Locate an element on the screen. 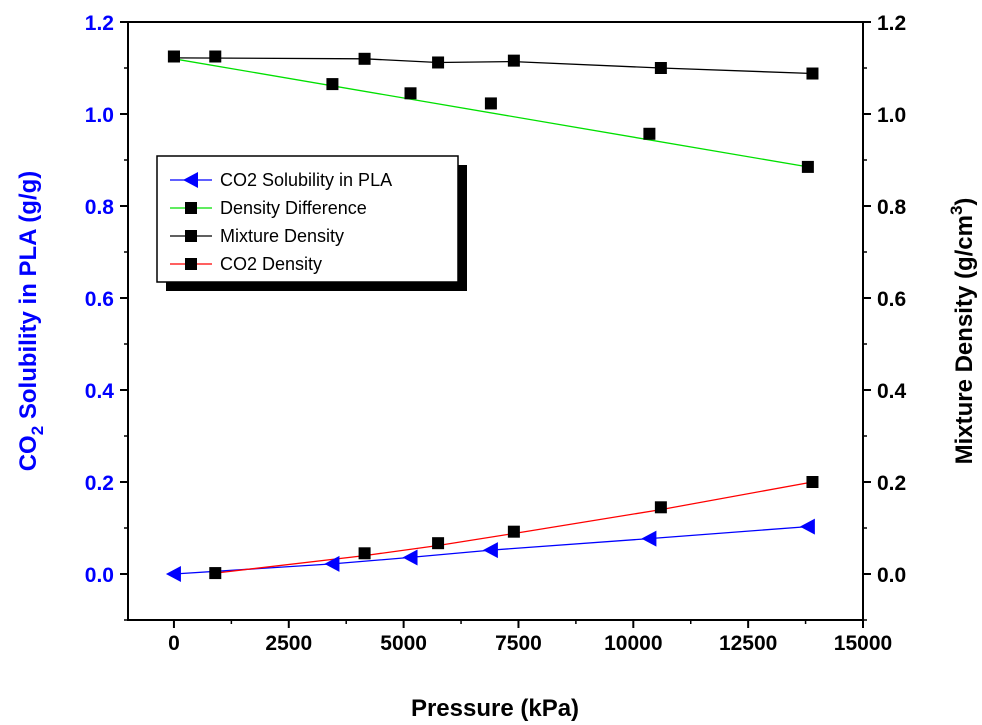 The height and width of the screenshot is (725, 982). legend-swatch-marker-density-difference is located at coordinates (191, 208).